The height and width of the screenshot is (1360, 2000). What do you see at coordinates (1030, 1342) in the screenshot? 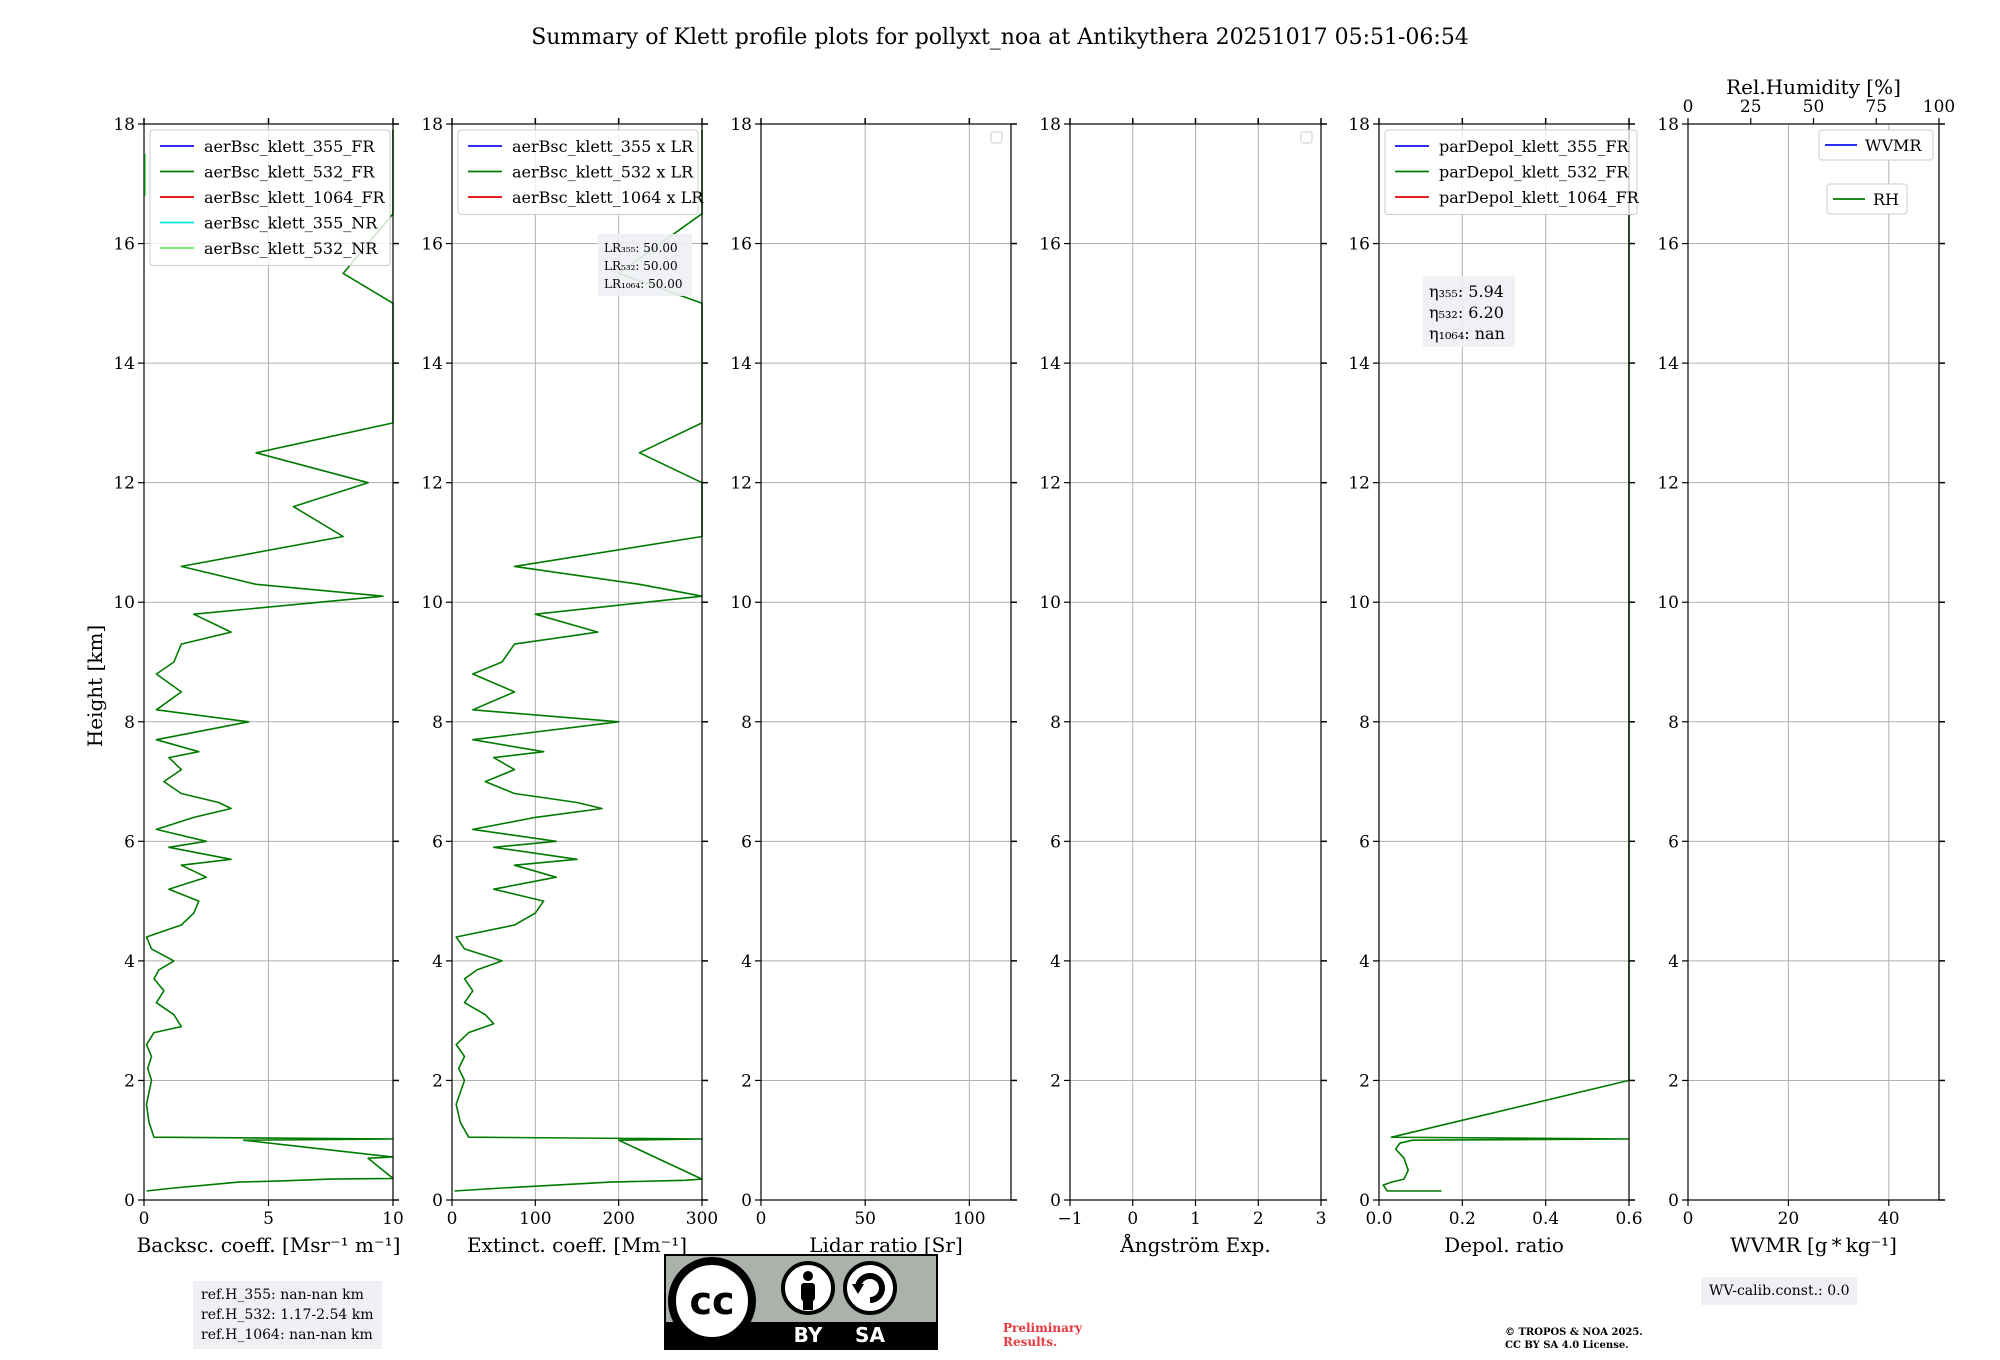
I see `preliminary-line-2: Results.` at bounding box center [1030, 1342].